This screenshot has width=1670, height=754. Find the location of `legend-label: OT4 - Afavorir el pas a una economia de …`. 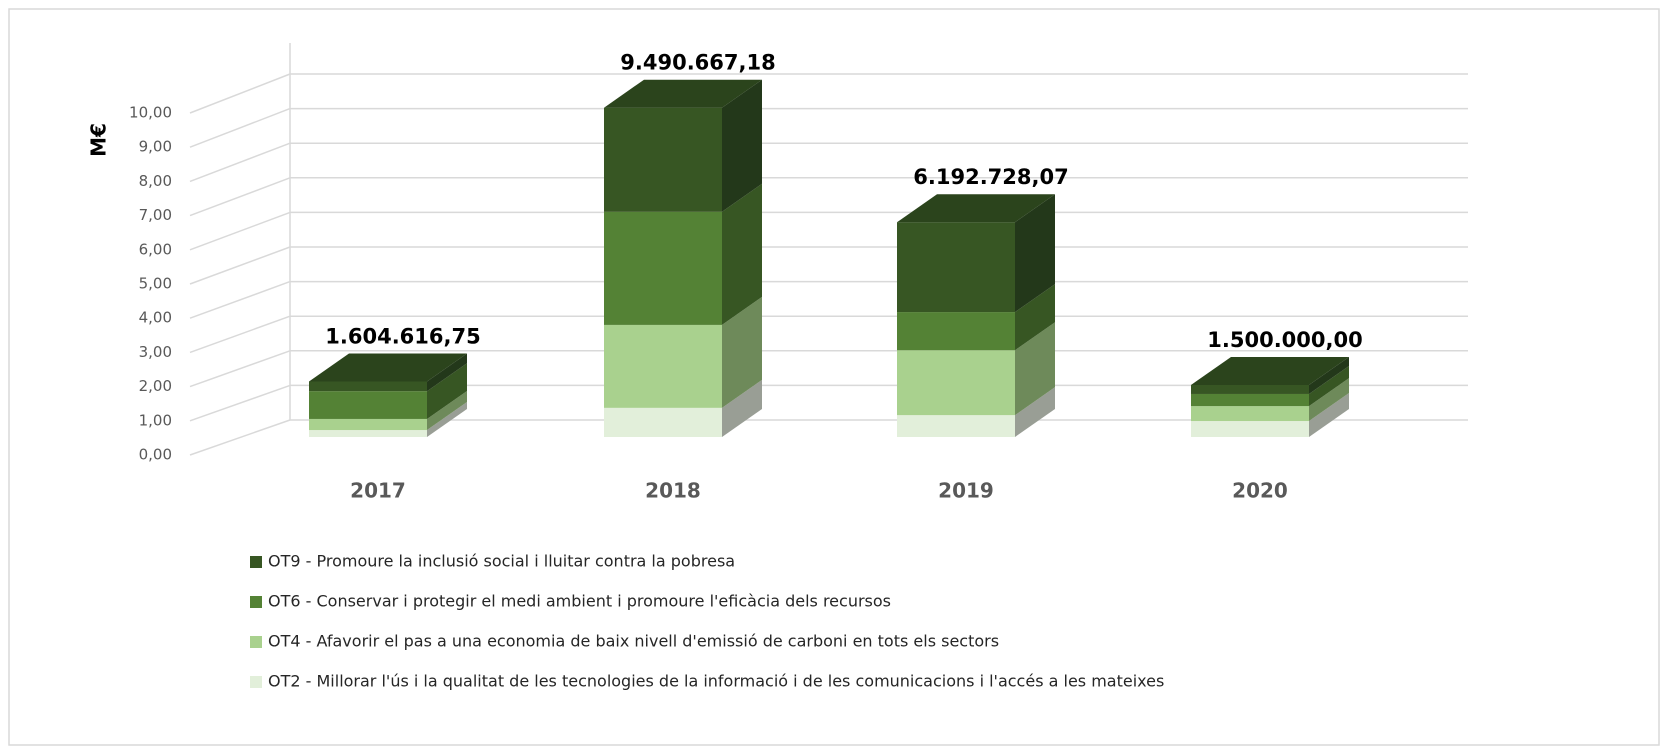

legend-label: OT4 - Afavorir el pas a una economia de … is located at coordinates (633, 641).